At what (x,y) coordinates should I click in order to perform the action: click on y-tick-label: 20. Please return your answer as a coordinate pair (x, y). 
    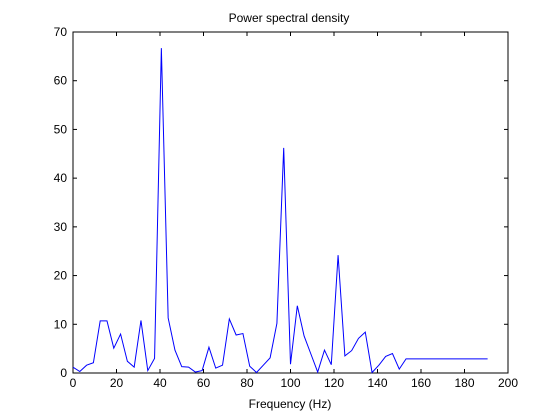
    Looking at the image, I should click on (61, 276).